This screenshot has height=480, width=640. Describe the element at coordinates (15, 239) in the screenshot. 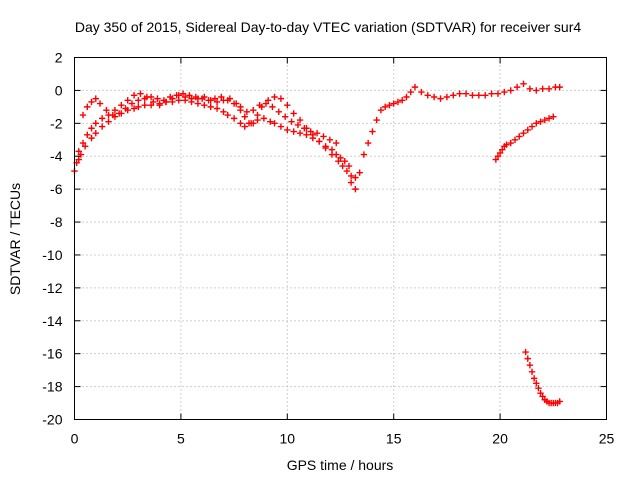

I see `y-axis-label: SDTVAR / TECUs` at that location.